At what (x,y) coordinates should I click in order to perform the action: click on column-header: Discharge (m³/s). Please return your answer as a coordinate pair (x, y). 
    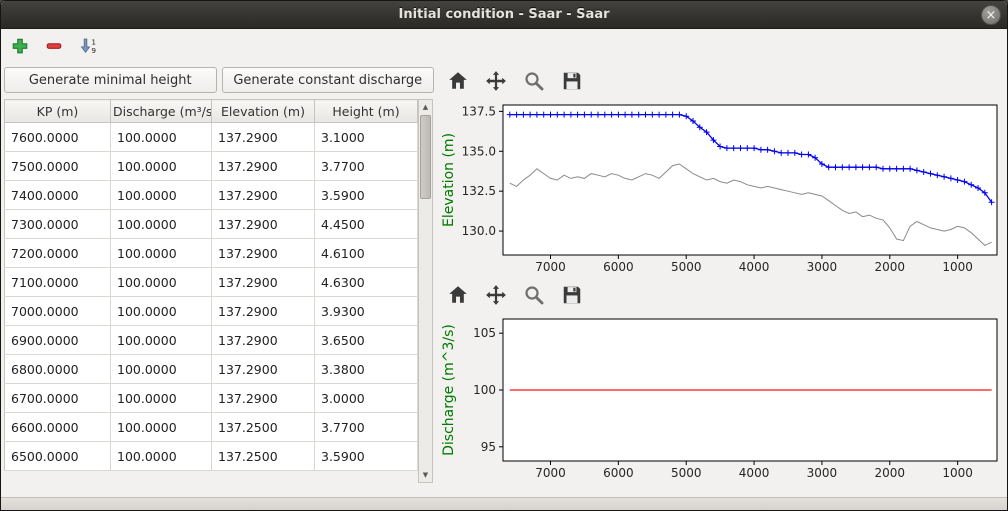
    Looking at the image, I should click on (161, 111).